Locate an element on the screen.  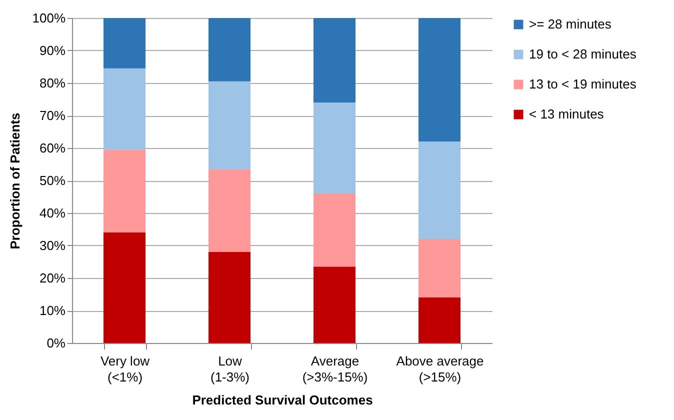
legend-label: 19 to < 28 minutes is located at coordinates (583, 54).